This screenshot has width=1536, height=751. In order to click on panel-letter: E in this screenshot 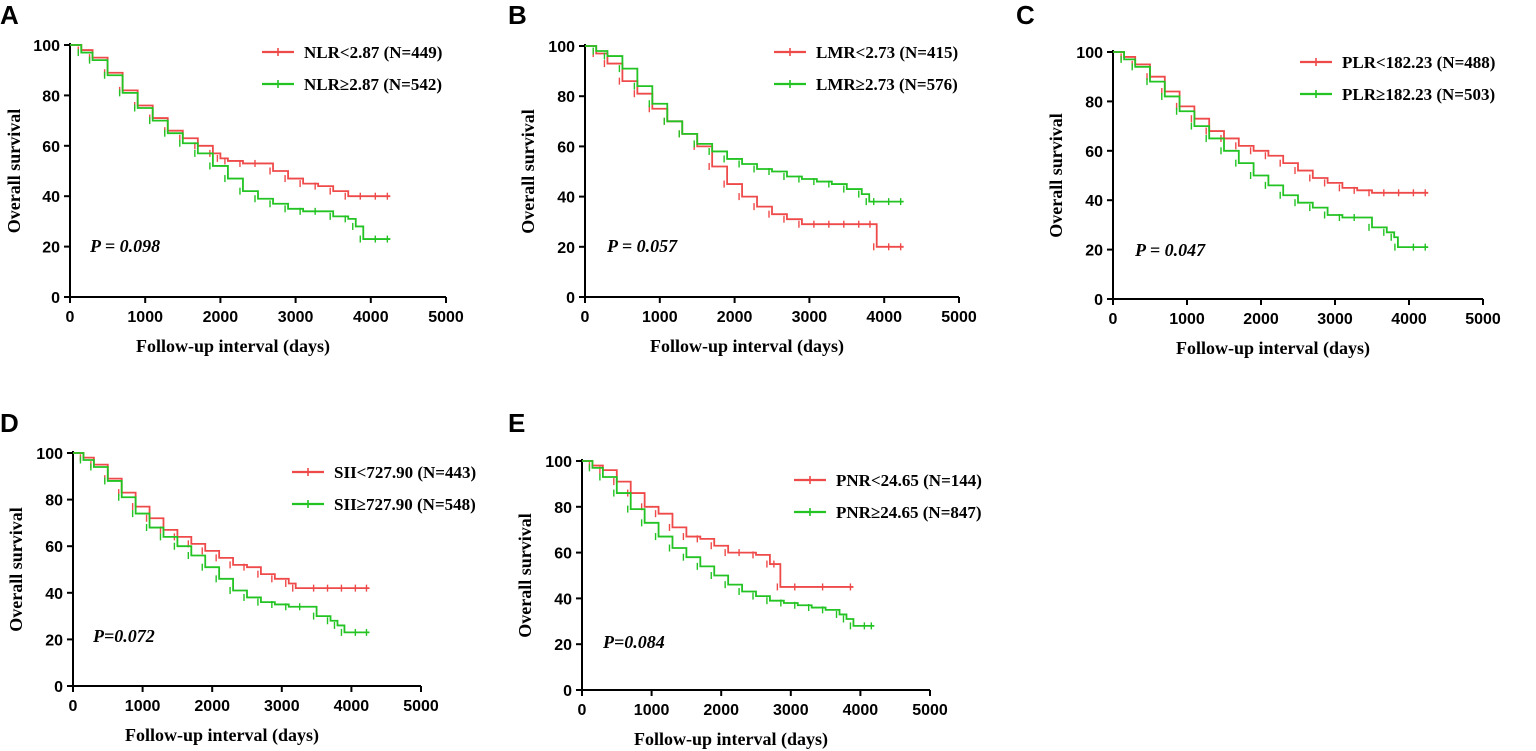, I will do `click(516, 423)`.